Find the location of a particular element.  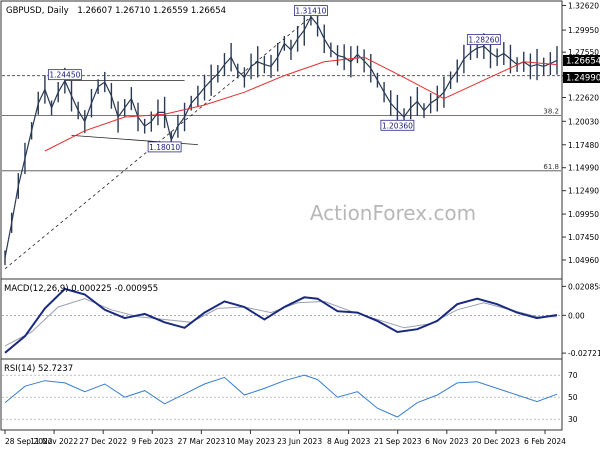

x-tick-label: 21 Sep 2023 is located at coordinates (398, 441).